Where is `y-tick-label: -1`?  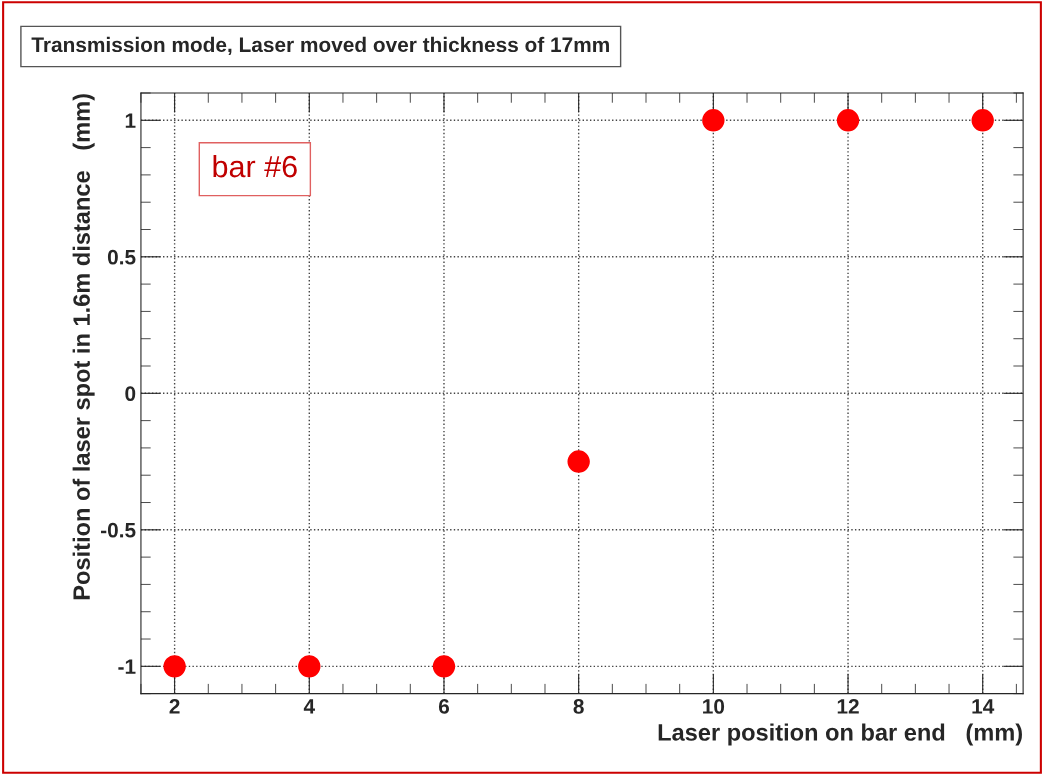
y-tick-label: -1 is located at coordinates (127, 666).